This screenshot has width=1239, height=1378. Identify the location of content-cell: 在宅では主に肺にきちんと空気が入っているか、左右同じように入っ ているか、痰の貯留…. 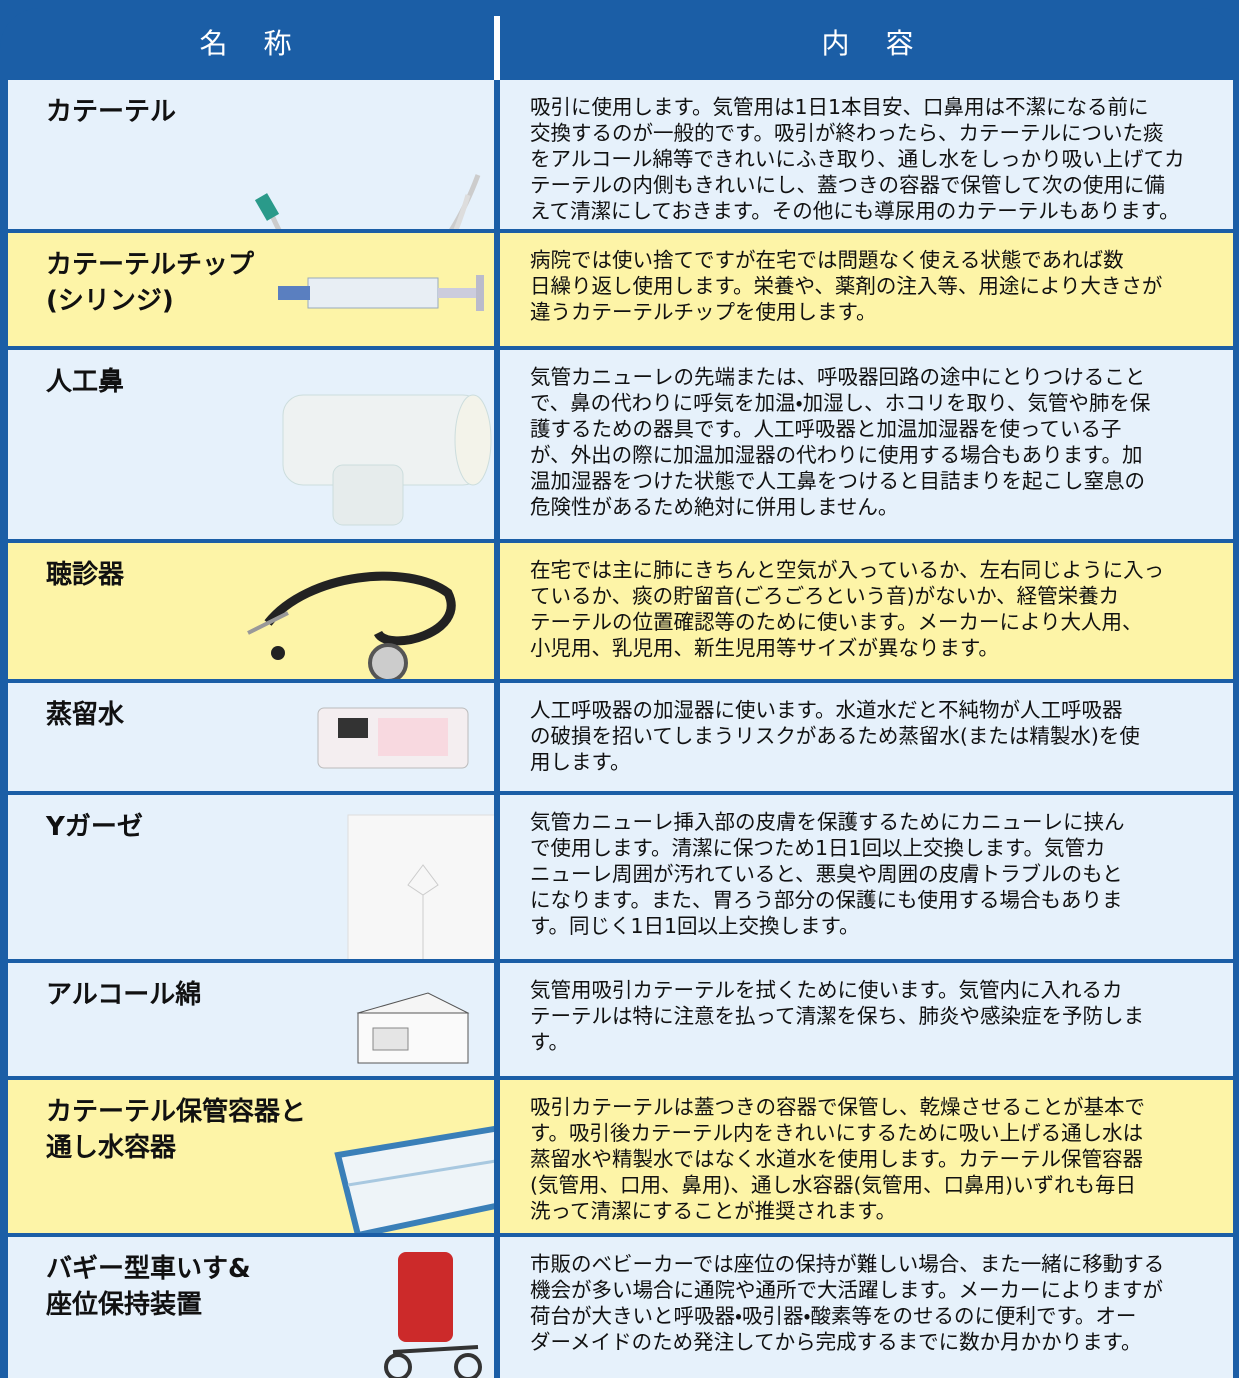
(866, 611).